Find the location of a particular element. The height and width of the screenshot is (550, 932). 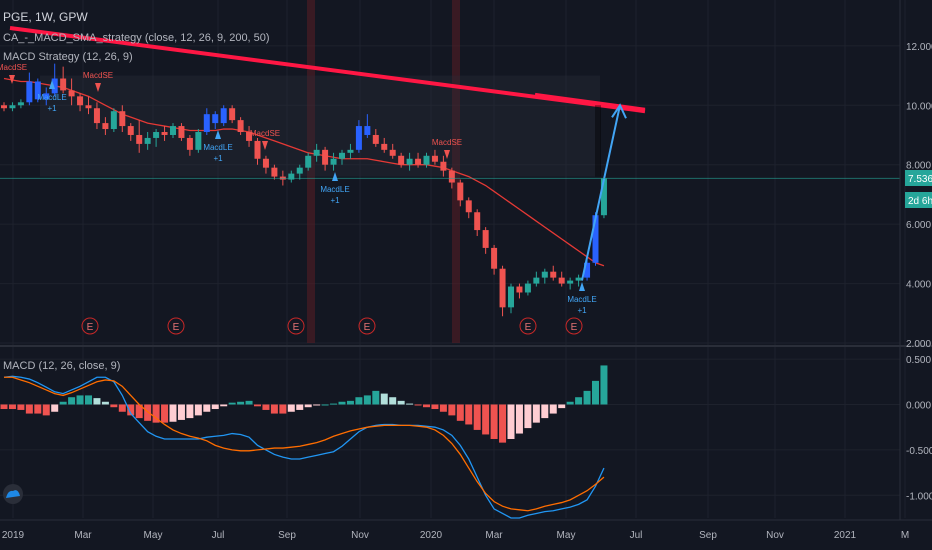

macd-title: MACD (12, 26, close, 9) is located at coordinates (61, 366).